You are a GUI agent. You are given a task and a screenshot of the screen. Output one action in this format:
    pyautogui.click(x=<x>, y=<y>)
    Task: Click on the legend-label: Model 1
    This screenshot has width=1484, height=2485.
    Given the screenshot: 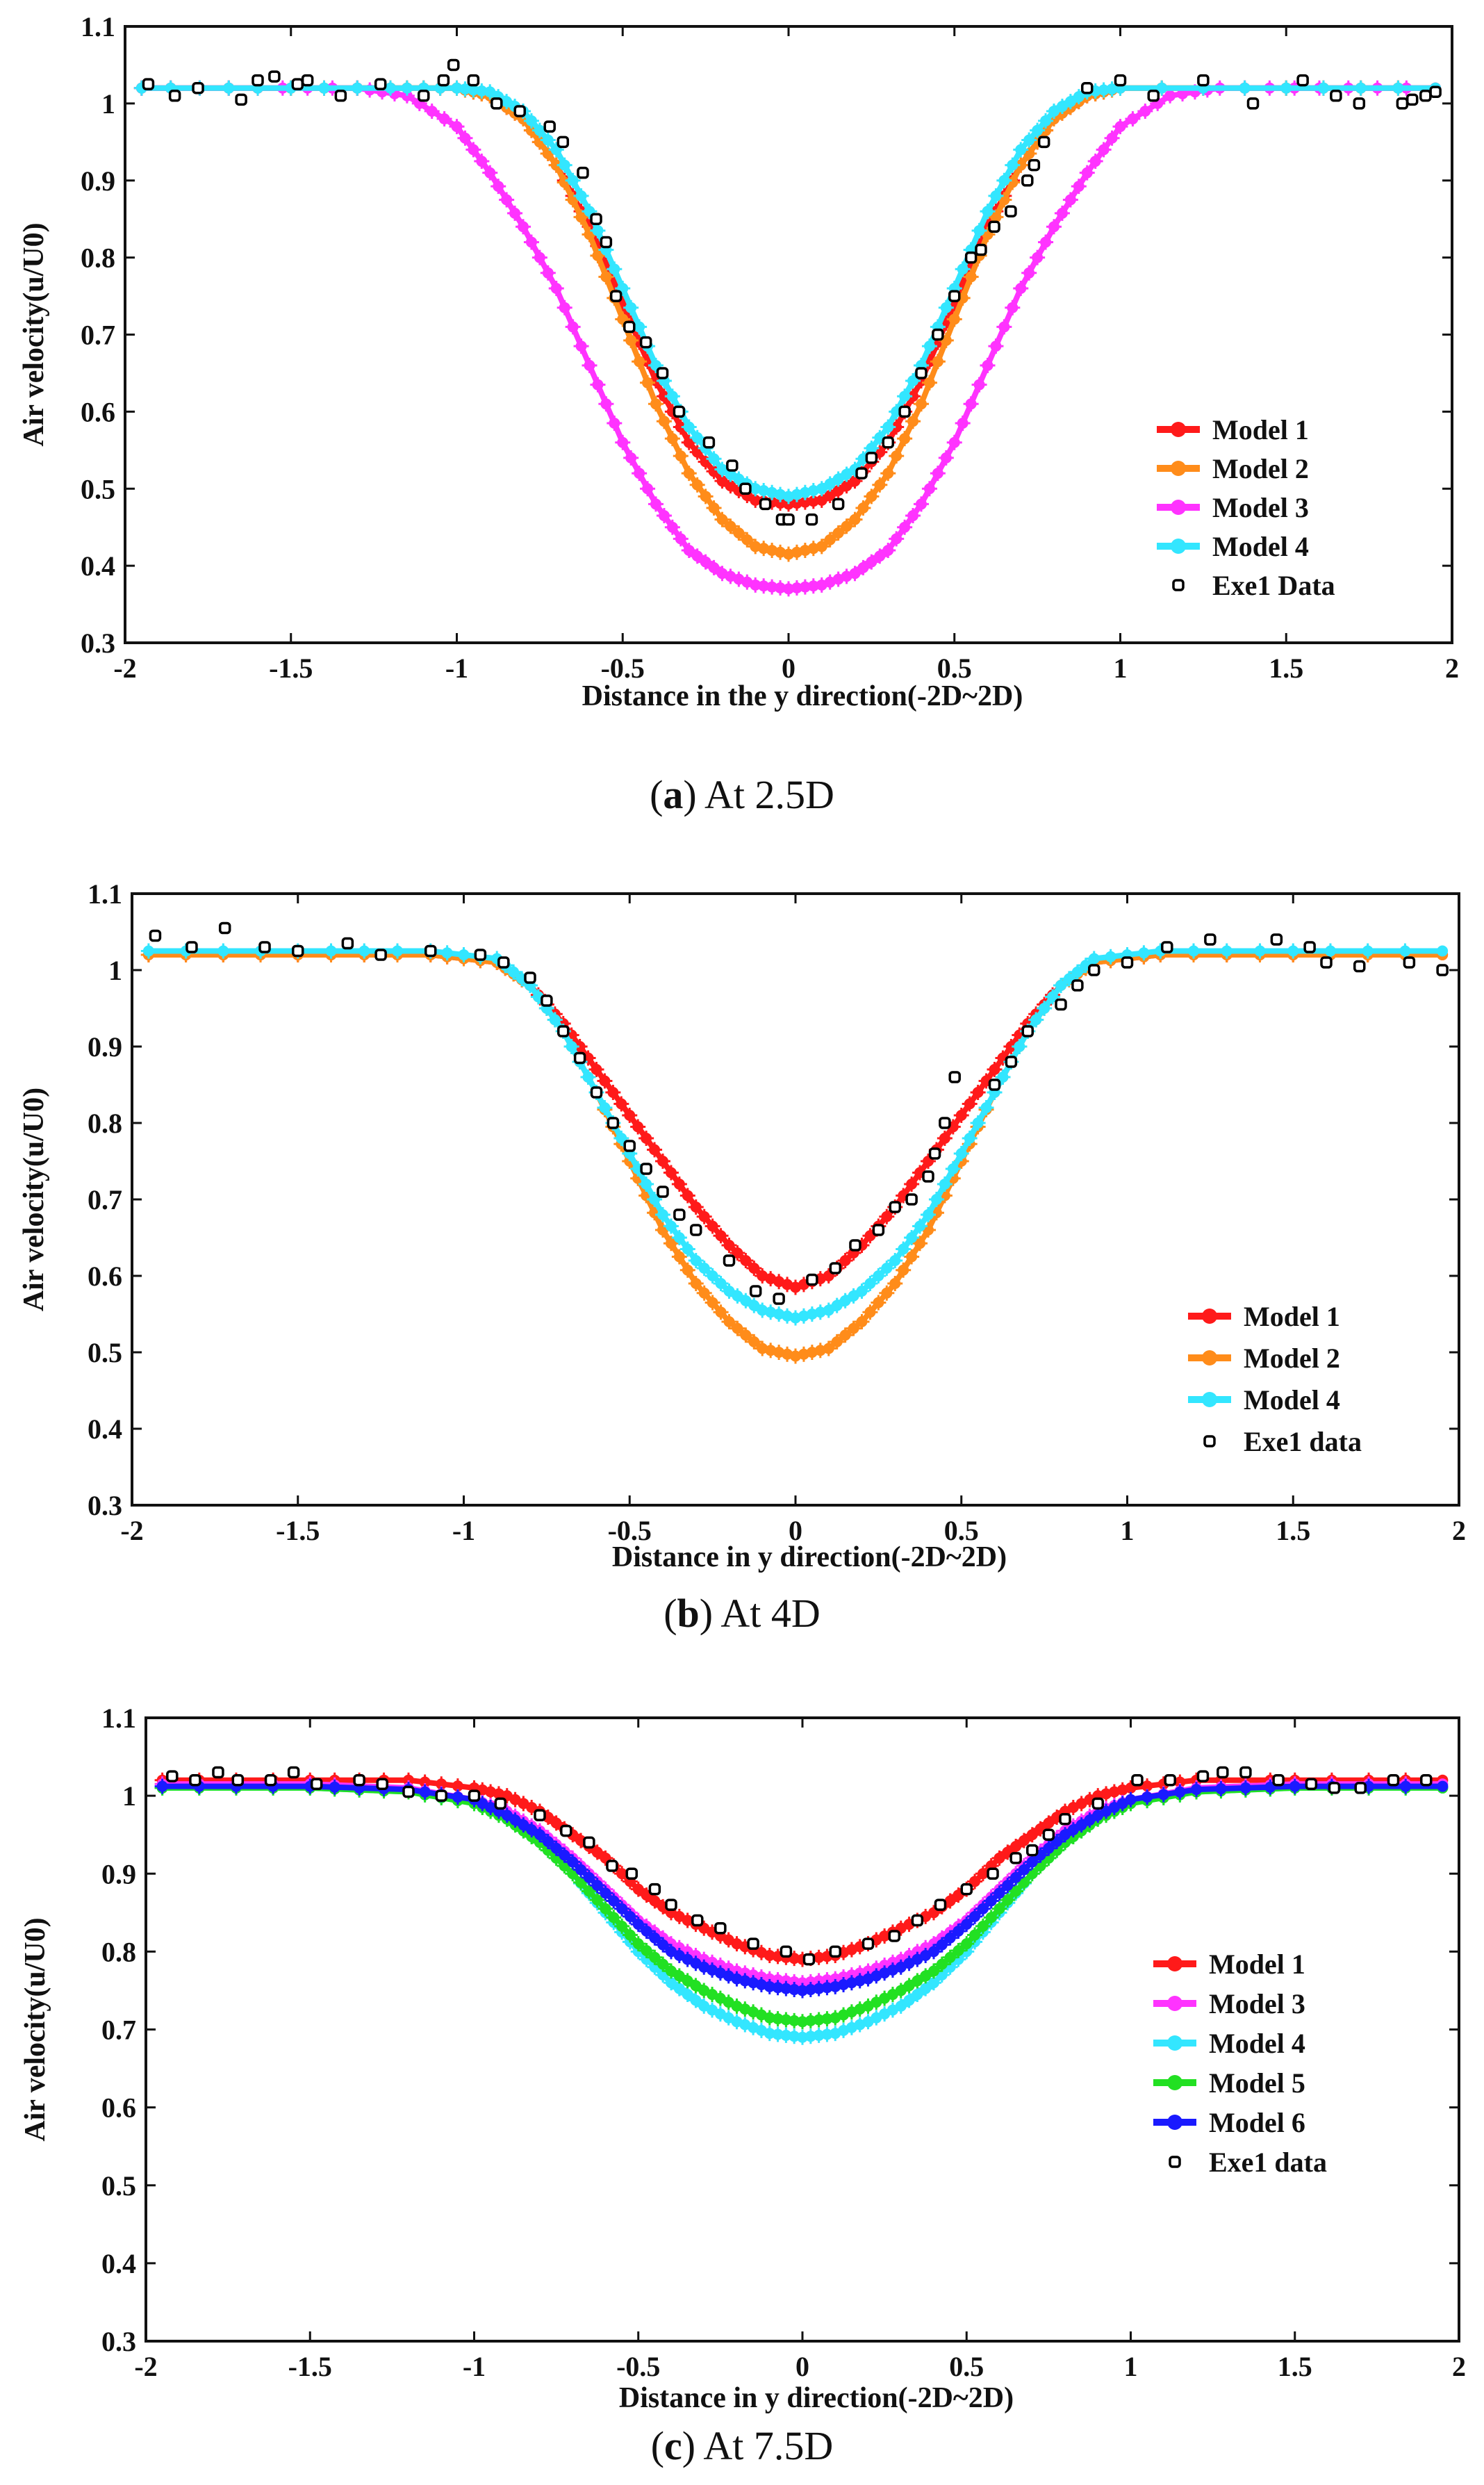 What is the action you would take?
    pyautogui.click(x=1257, y=1964)
    